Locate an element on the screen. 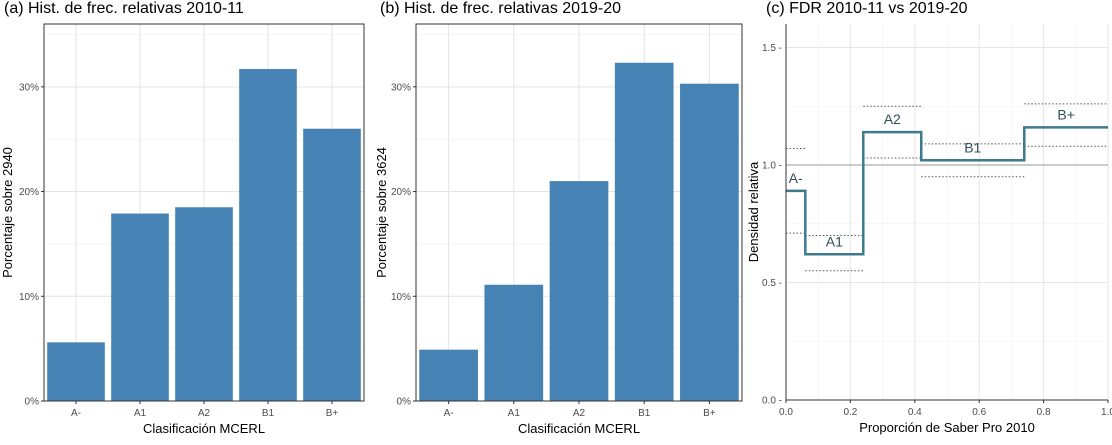 The width and height of the screenshot is (1112, 445). y-tick-label: 1.5 - is located at coordinates (772, 48).